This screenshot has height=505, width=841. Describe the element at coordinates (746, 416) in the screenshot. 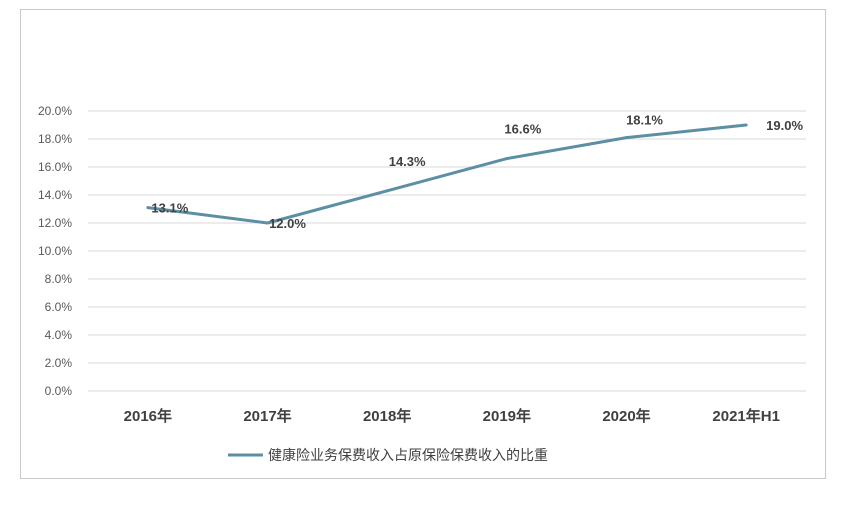

I see `x-tick-label: 2021年H1` at that location.